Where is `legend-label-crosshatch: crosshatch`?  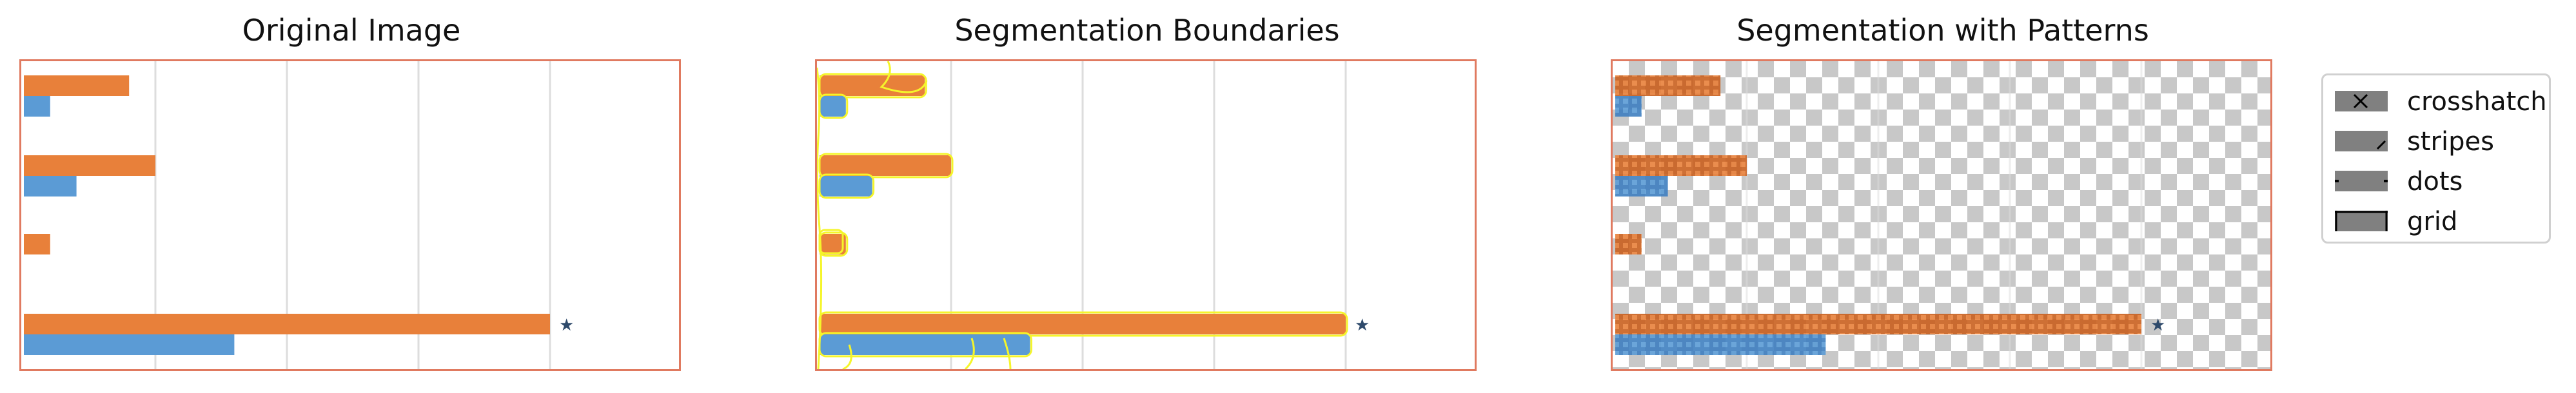 legend-label-crosshatch: crosshatch is located at coordinates (2477, 102).